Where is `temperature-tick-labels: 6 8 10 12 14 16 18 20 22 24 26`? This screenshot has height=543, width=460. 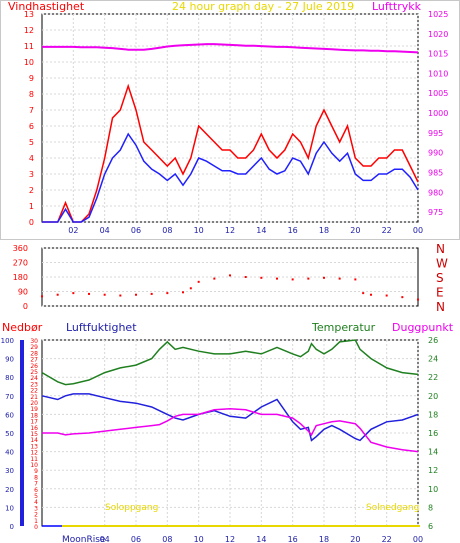
temperature-tick-labels: 6 8 10 12 14 16 18 20 22 24 26 is located at coordinates (433, 433).